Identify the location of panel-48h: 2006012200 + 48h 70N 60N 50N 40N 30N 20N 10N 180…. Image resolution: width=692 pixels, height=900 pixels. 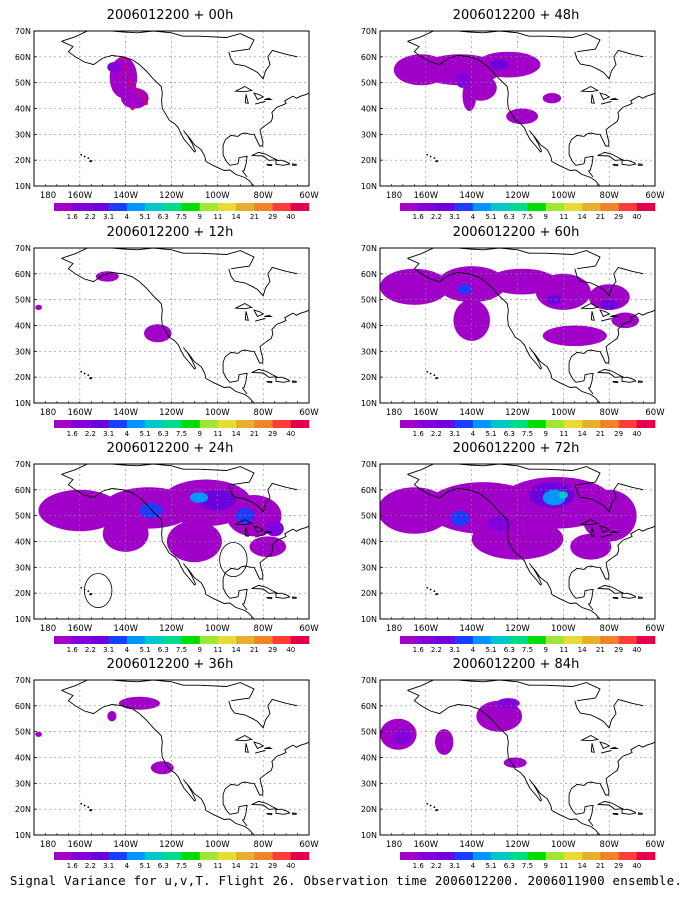
(516, 116).